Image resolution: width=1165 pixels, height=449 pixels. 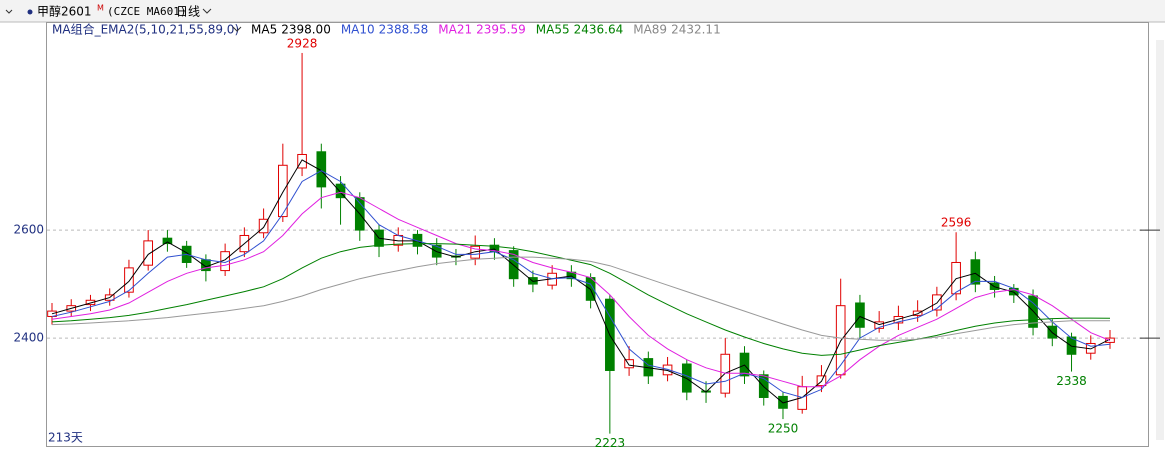 I want to click on legend-name: MA89, so click(x=650, y=30).